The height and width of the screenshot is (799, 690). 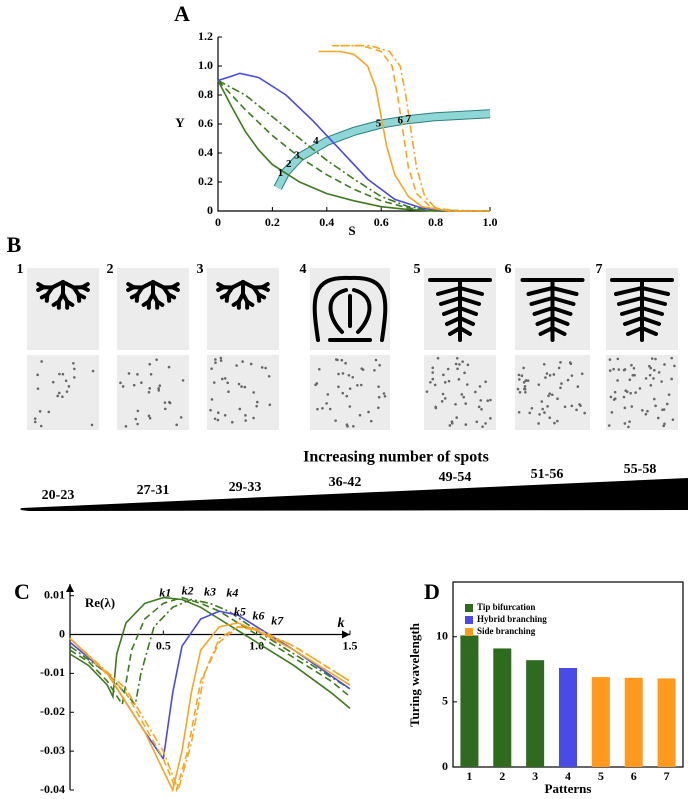 I want to click on y-tick-label: -0.02, so click(x=52, y=711).